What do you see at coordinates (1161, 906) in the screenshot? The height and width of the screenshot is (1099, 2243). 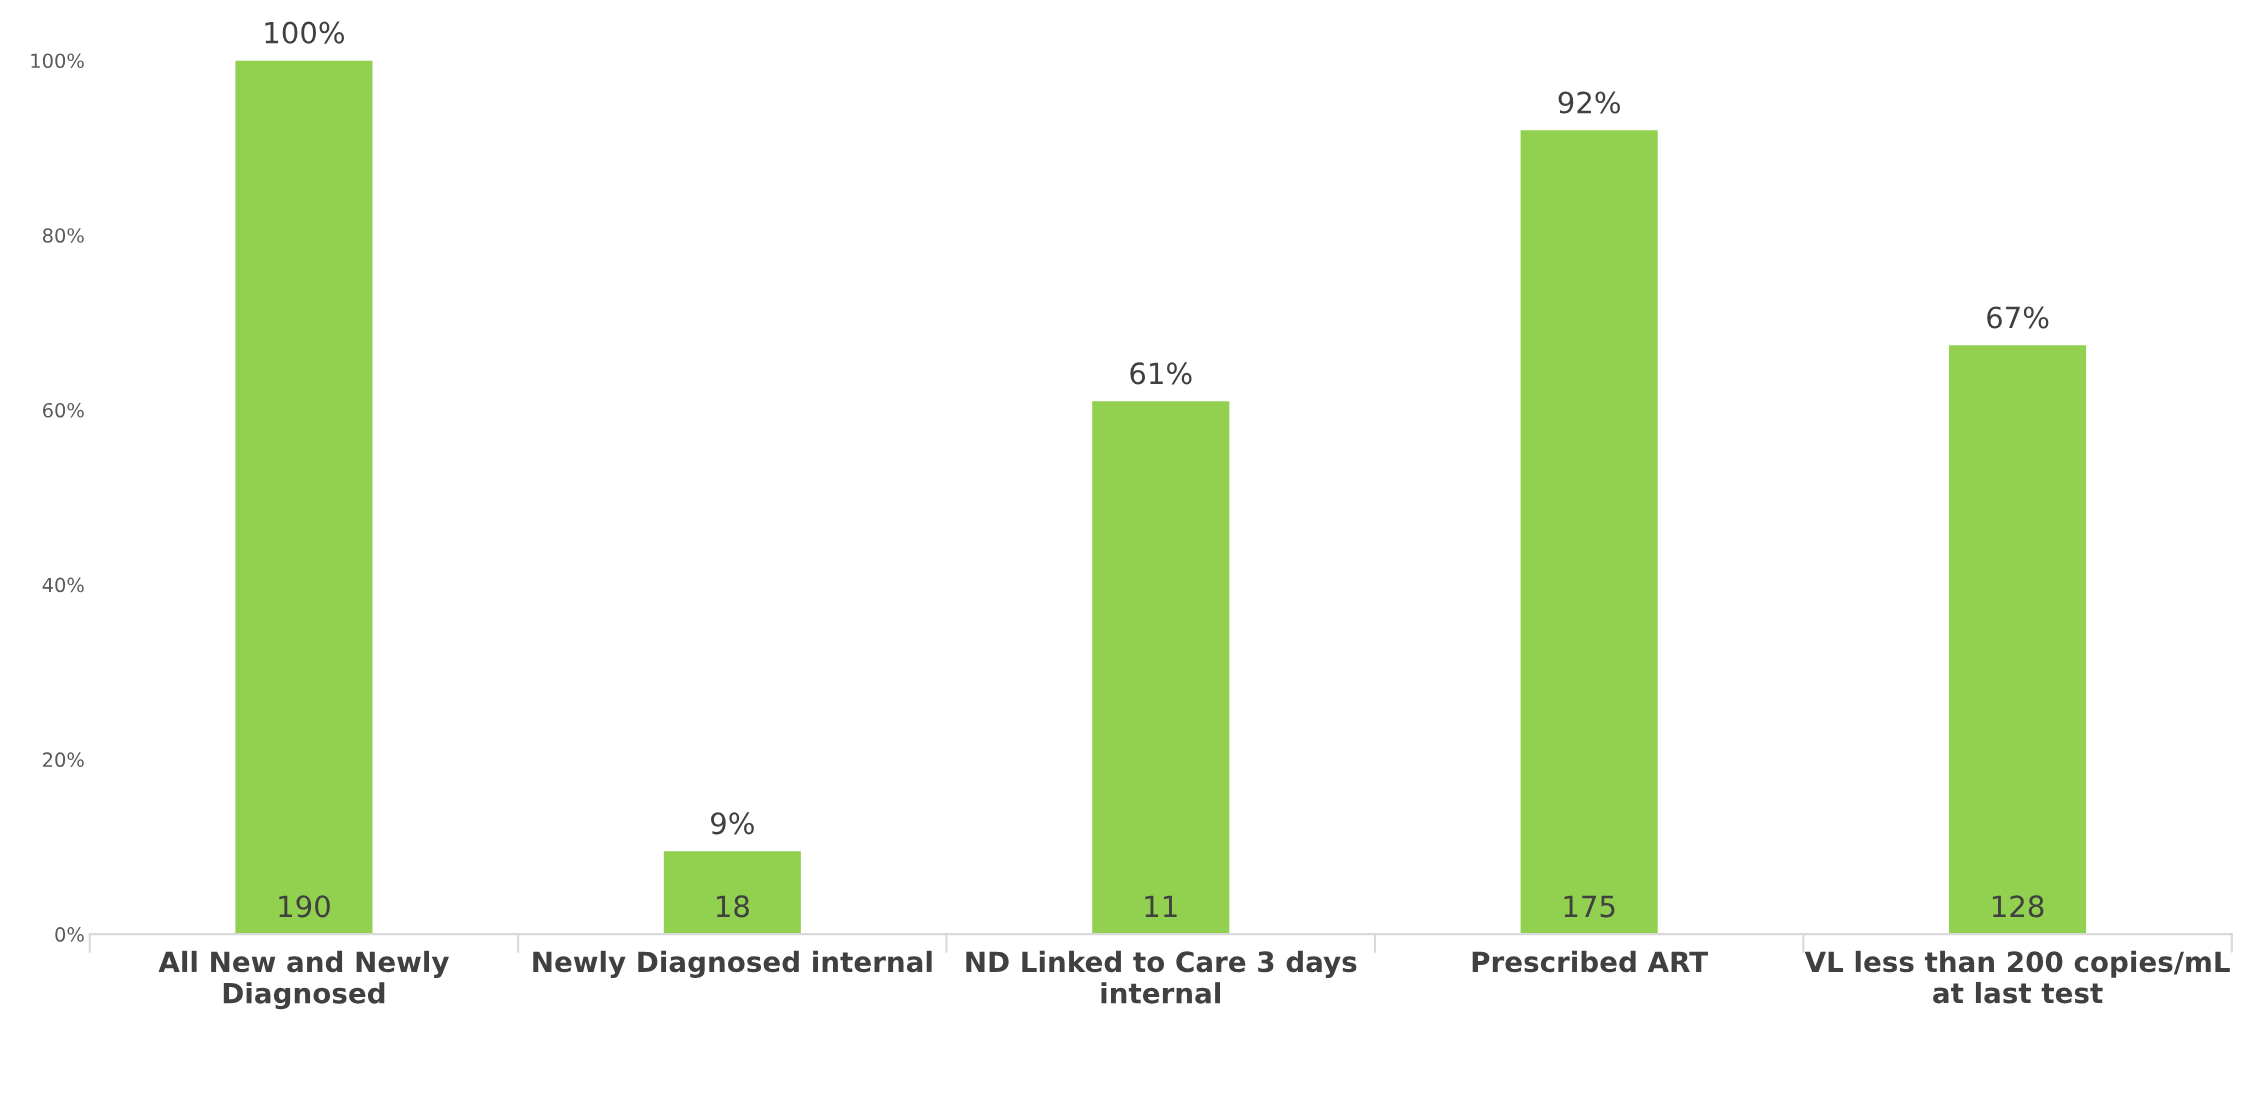 I see `annotation: 11` at bounding box center [1161, 906].